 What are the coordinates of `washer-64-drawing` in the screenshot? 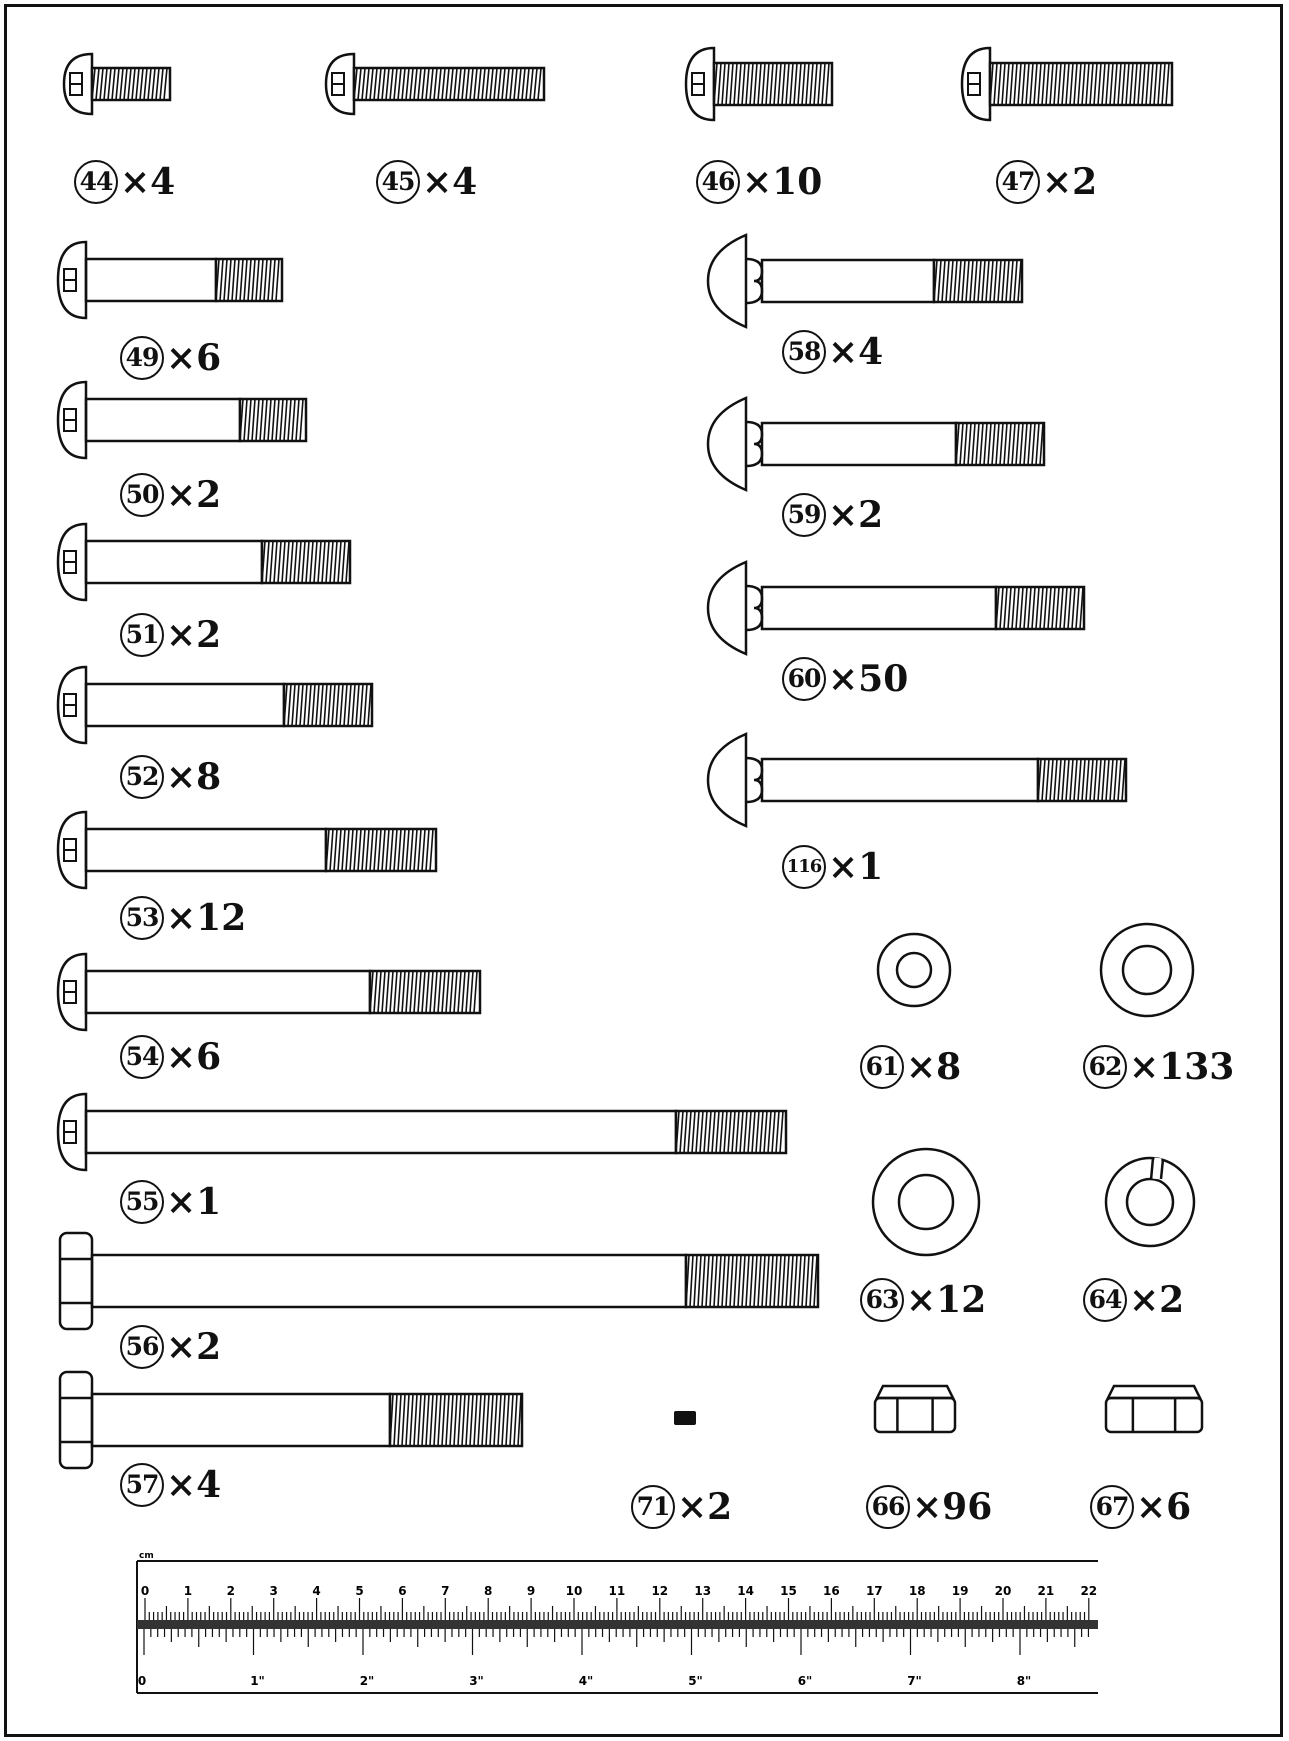 It's located at (1150, 1202).